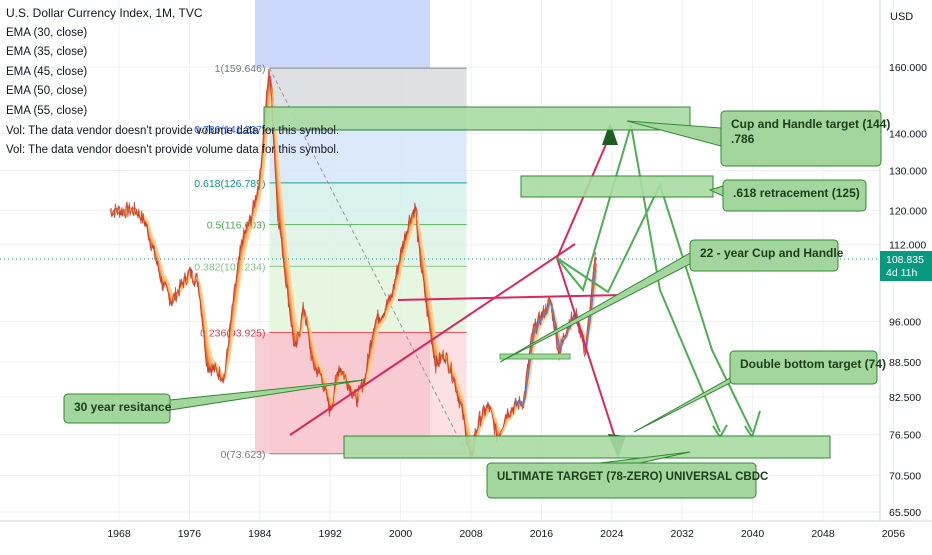  What do you see at coordinates (342, 34) in the screenshot?
I see `fib-extension-band` at bounding box center [342, 34].